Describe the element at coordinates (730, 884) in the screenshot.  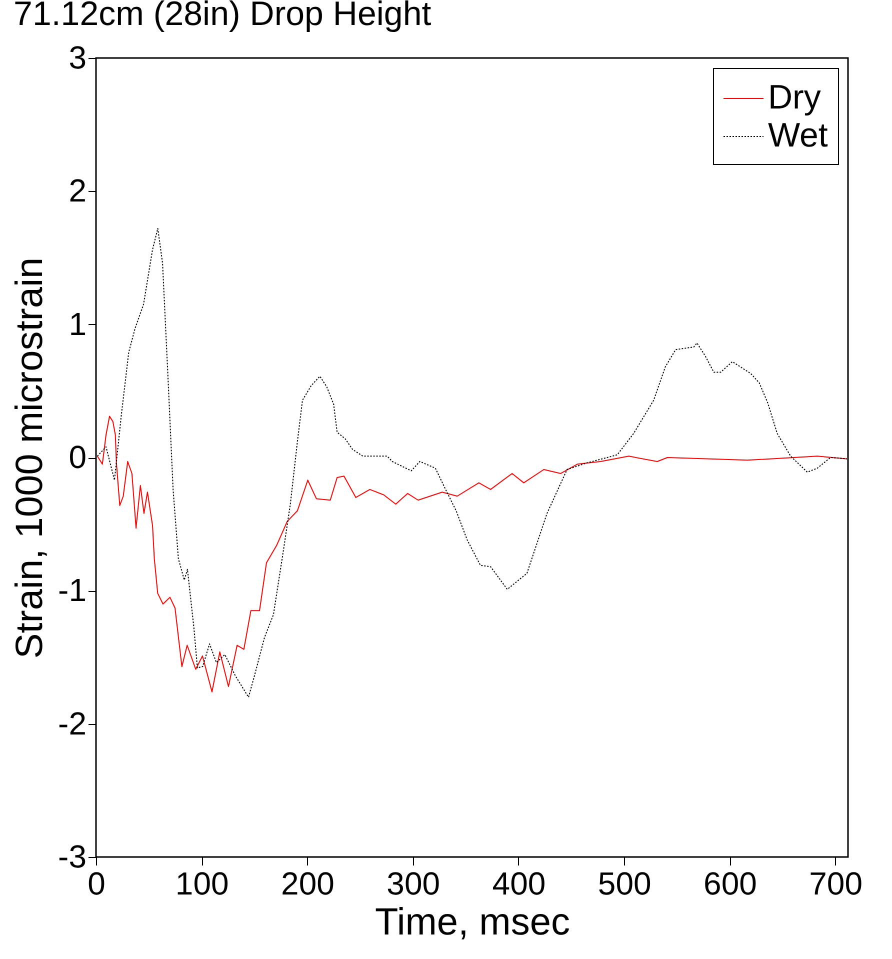
I see `x-tick-label: 600` at that location.